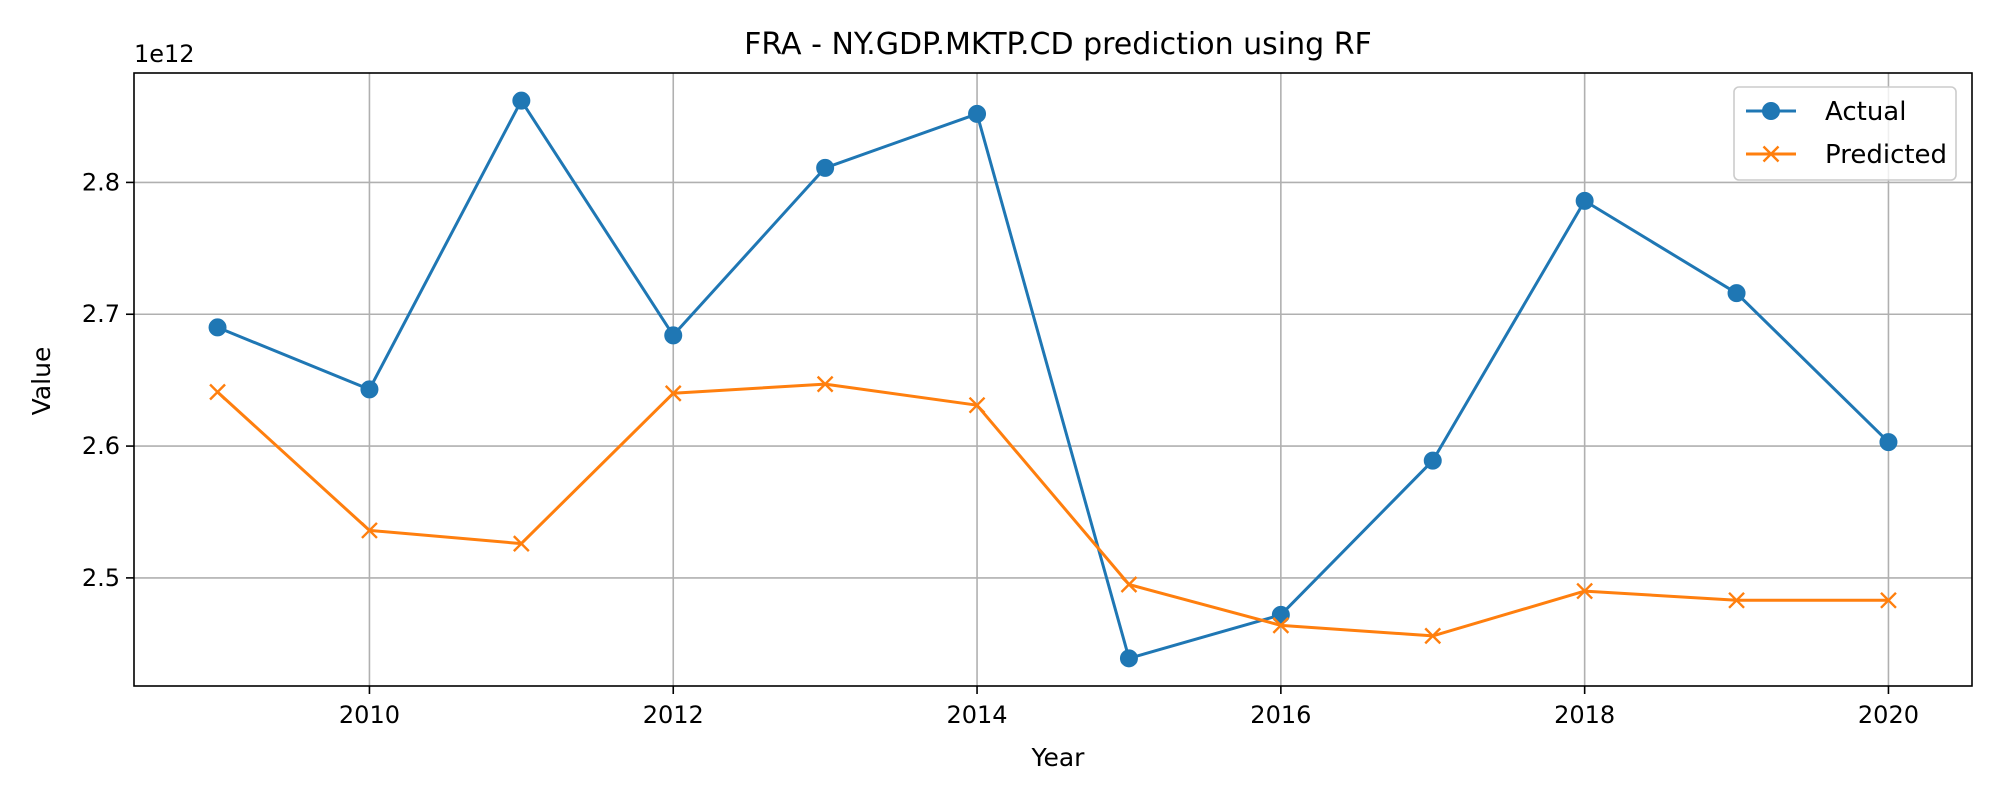  I want to click on legend: Actual Predicted, so click(1845, 133).